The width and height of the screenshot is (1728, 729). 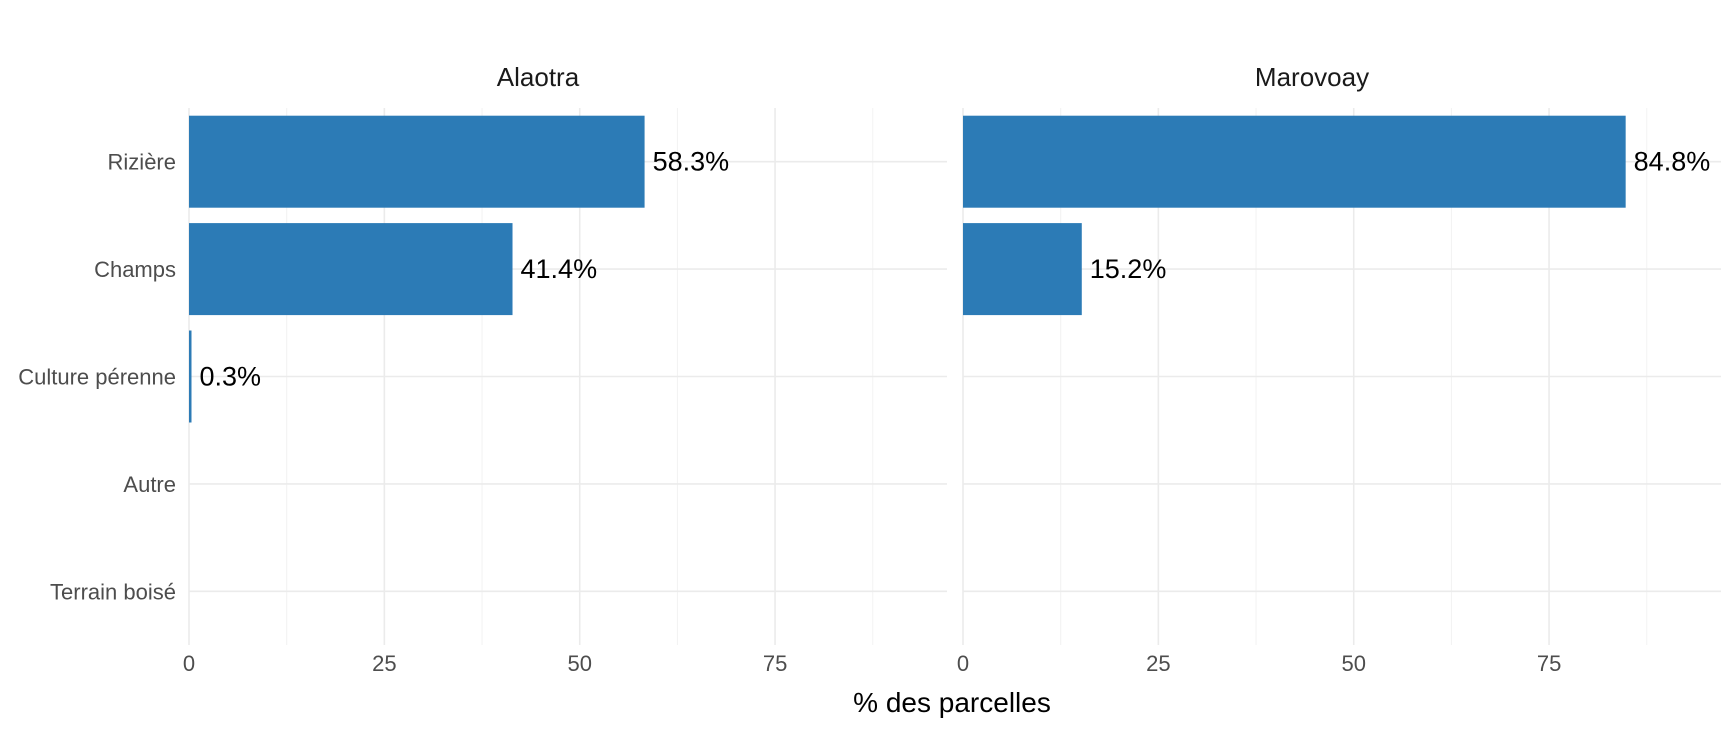 What do you see at coordinates (231, 377) in the screenshot?
I see `data-label: 0.3%` at bounding box center [231, 377].